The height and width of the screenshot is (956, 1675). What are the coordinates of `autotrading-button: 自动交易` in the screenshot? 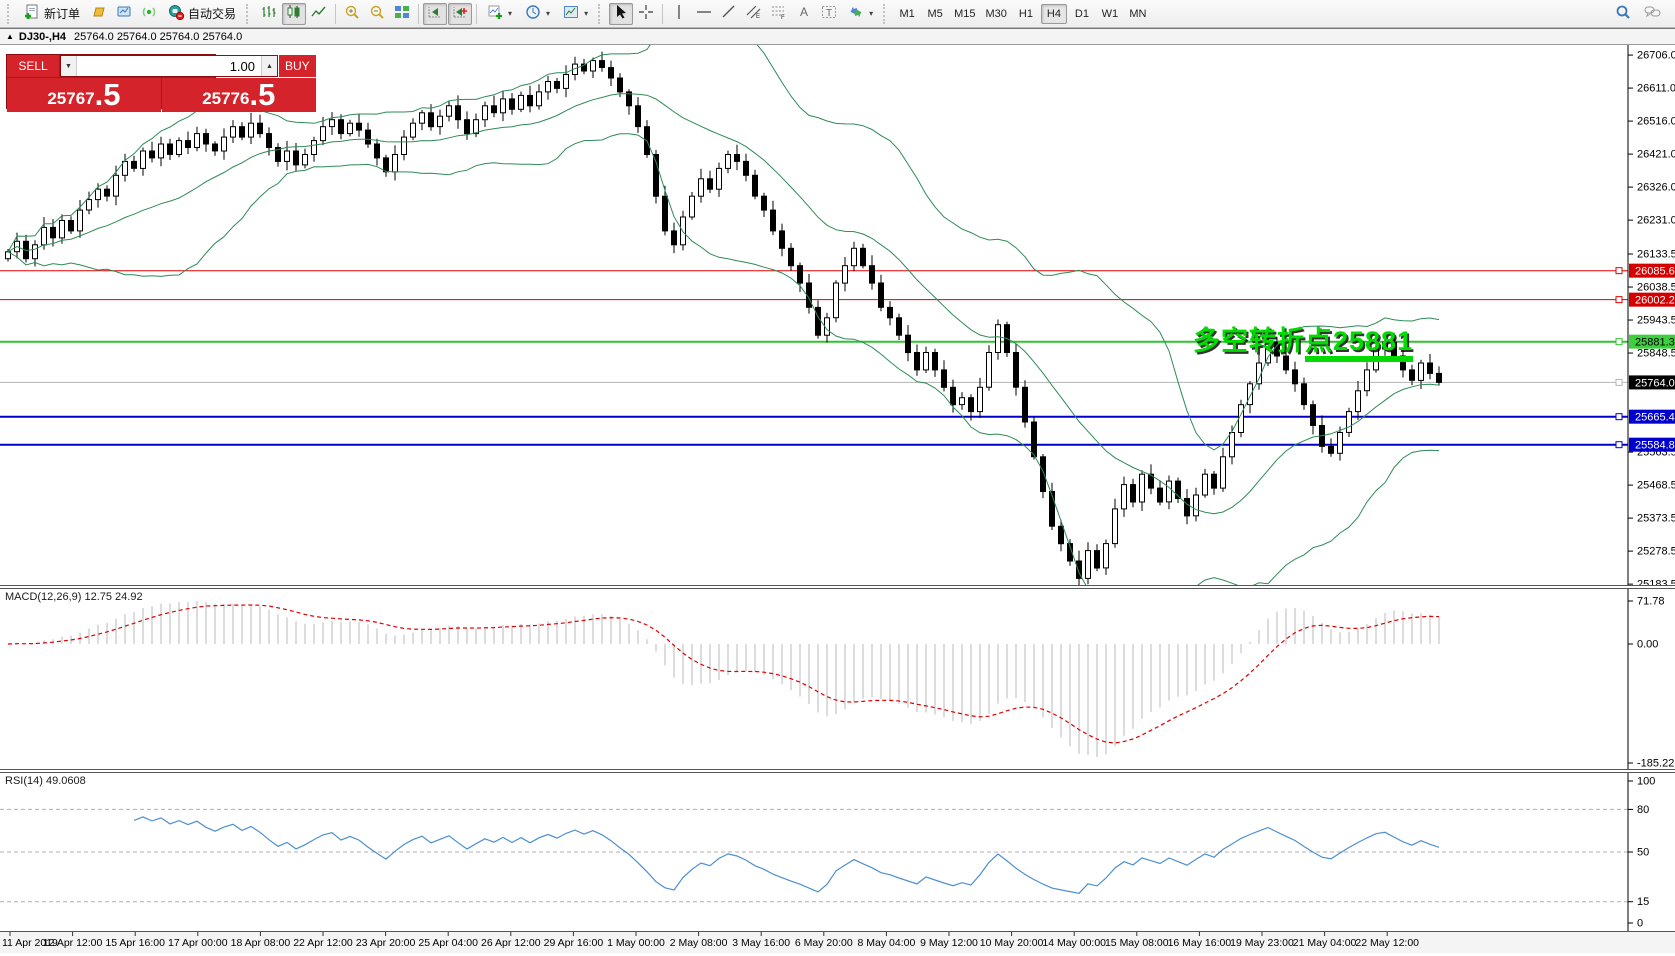 It's located at (202, 14).